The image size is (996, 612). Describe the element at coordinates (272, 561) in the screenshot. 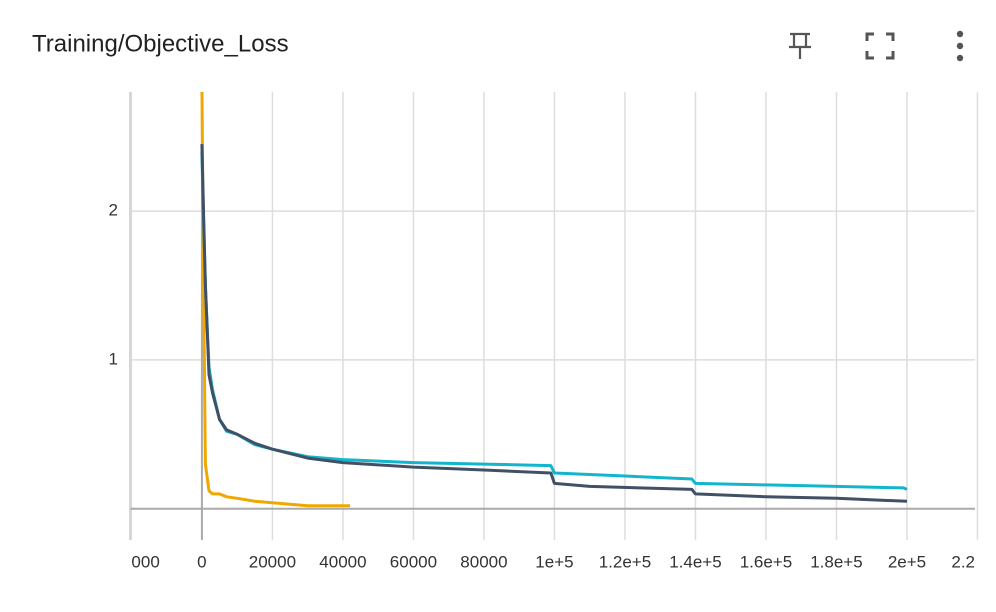

I see `x-tick-label: 20000` at that location.